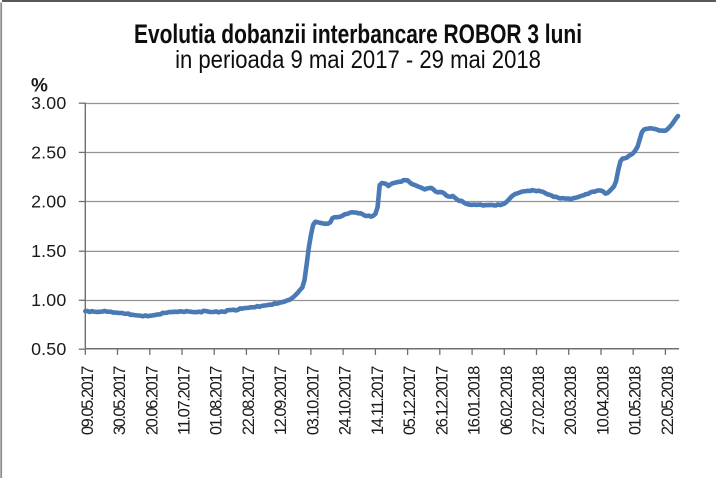 The height and width of the screenshot is (500, 716). Describe the element at coordinates (410, 400) in the screenshot. I see `svg-text: 05.12.2017` at that location.